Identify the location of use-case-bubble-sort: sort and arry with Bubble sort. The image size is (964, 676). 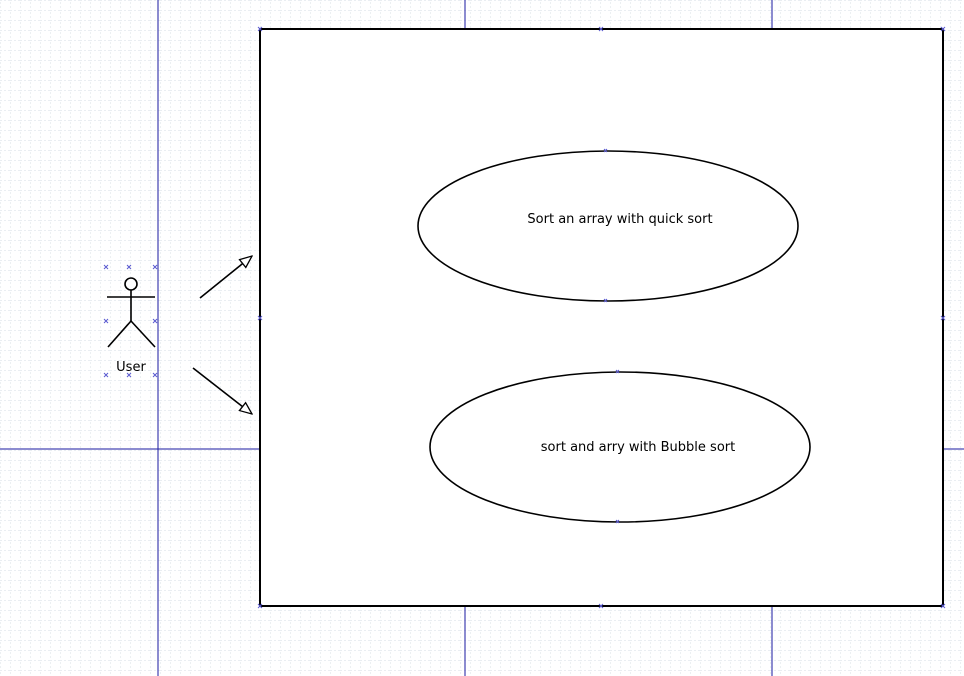
(620, 447).